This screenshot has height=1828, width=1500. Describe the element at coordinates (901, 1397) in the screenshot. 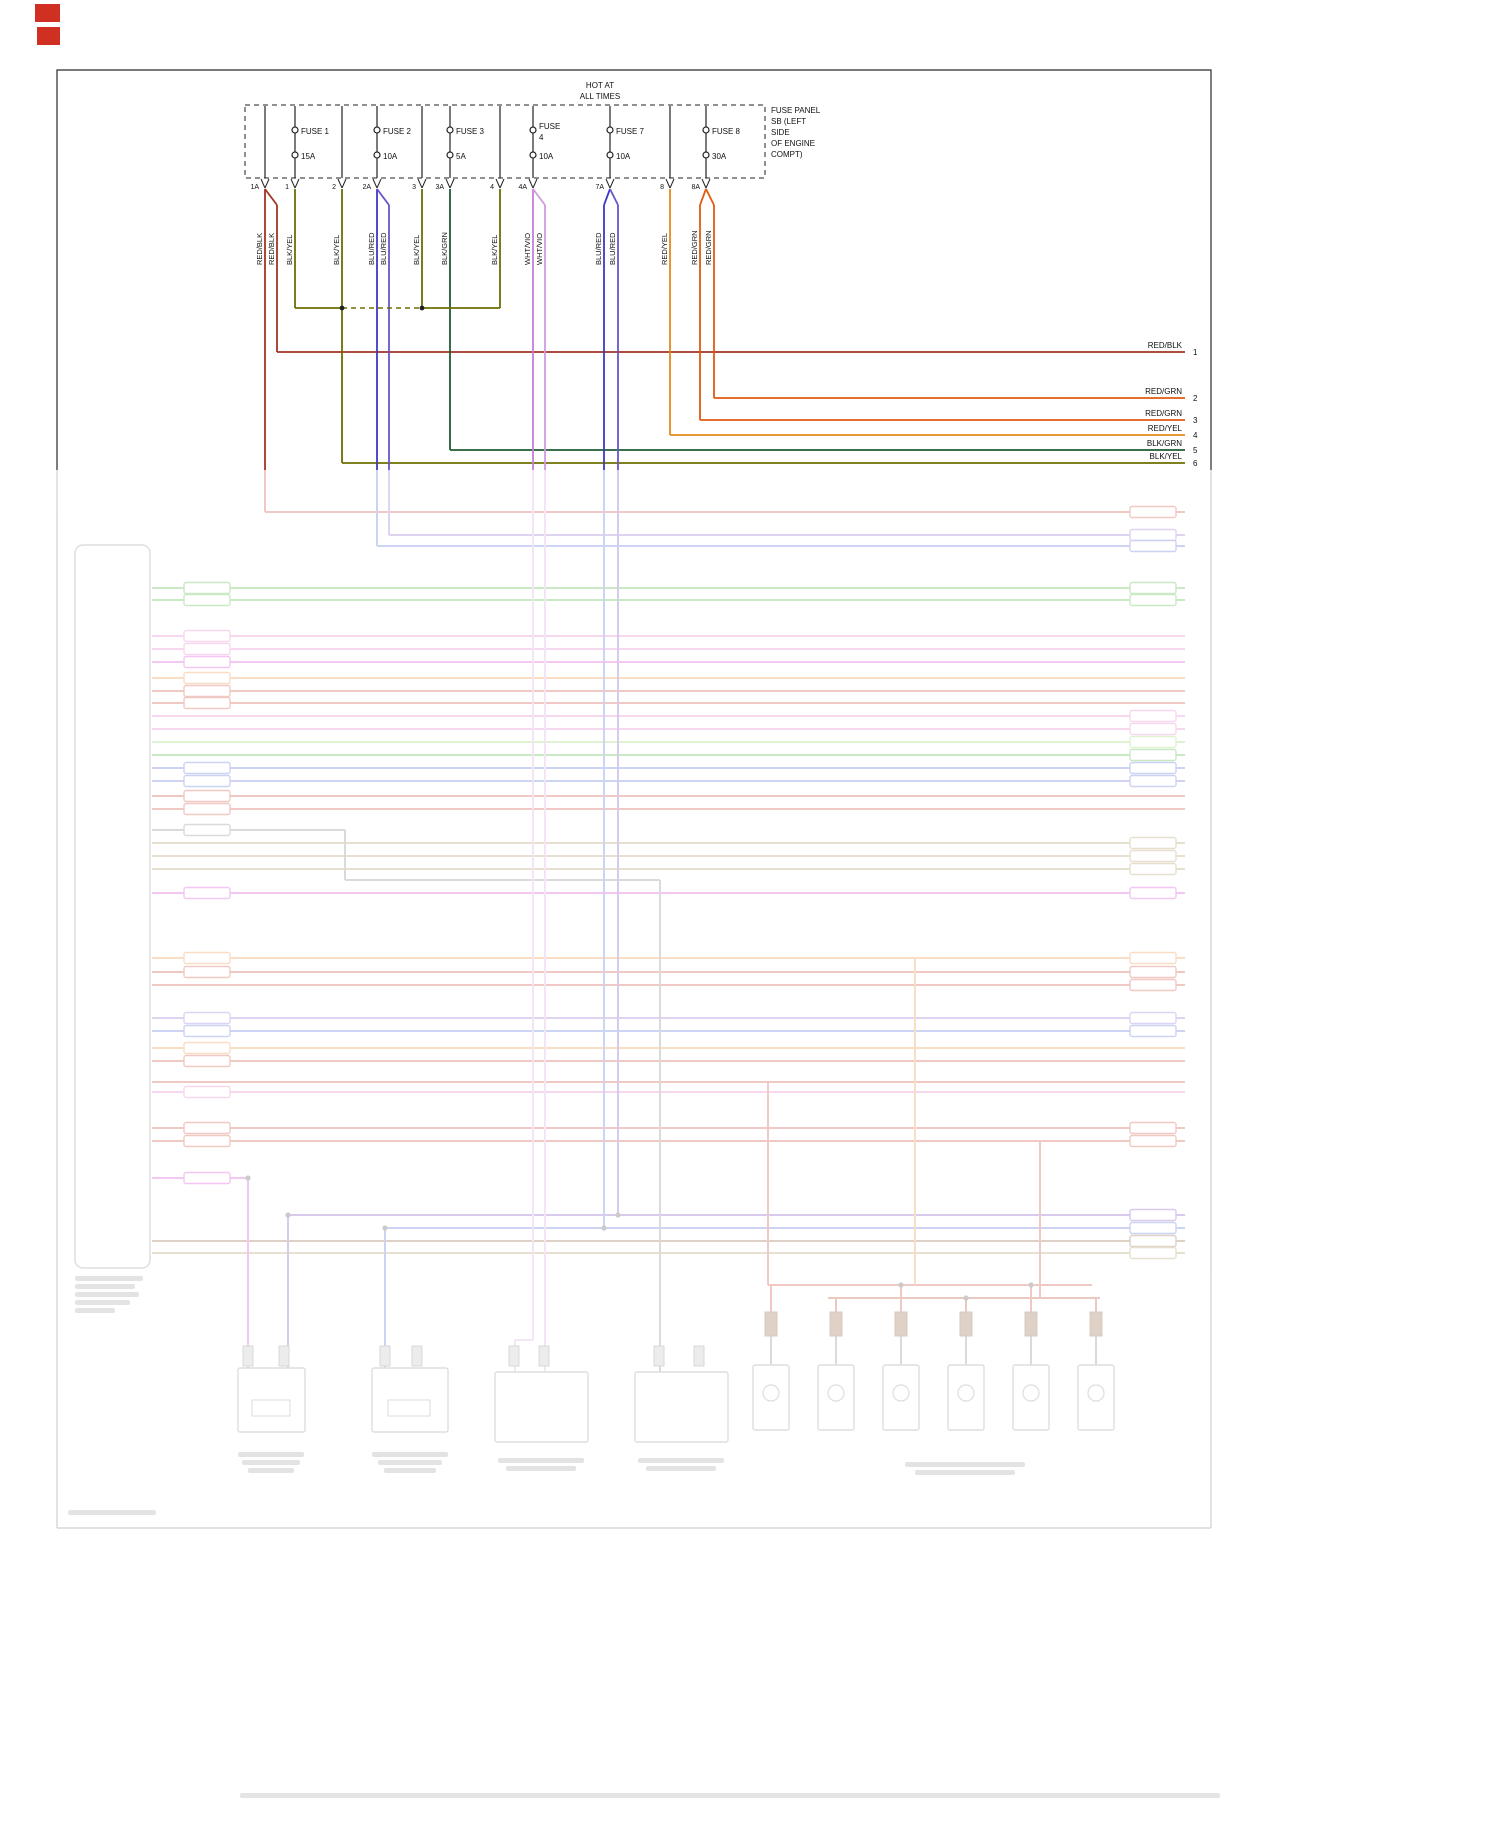

I see `coil-box` at that location.